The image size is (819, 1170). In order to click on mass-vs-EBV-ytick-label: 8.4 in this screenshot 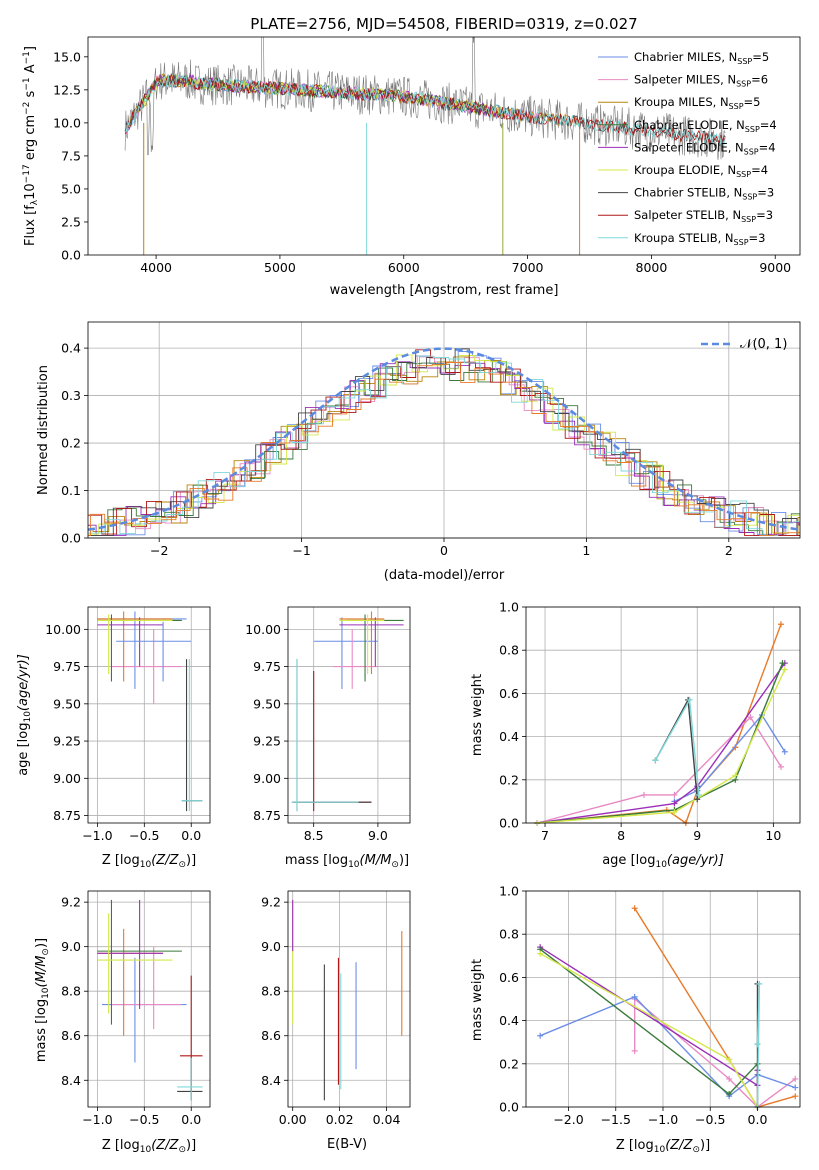, I will do `click(271, 1080)`.